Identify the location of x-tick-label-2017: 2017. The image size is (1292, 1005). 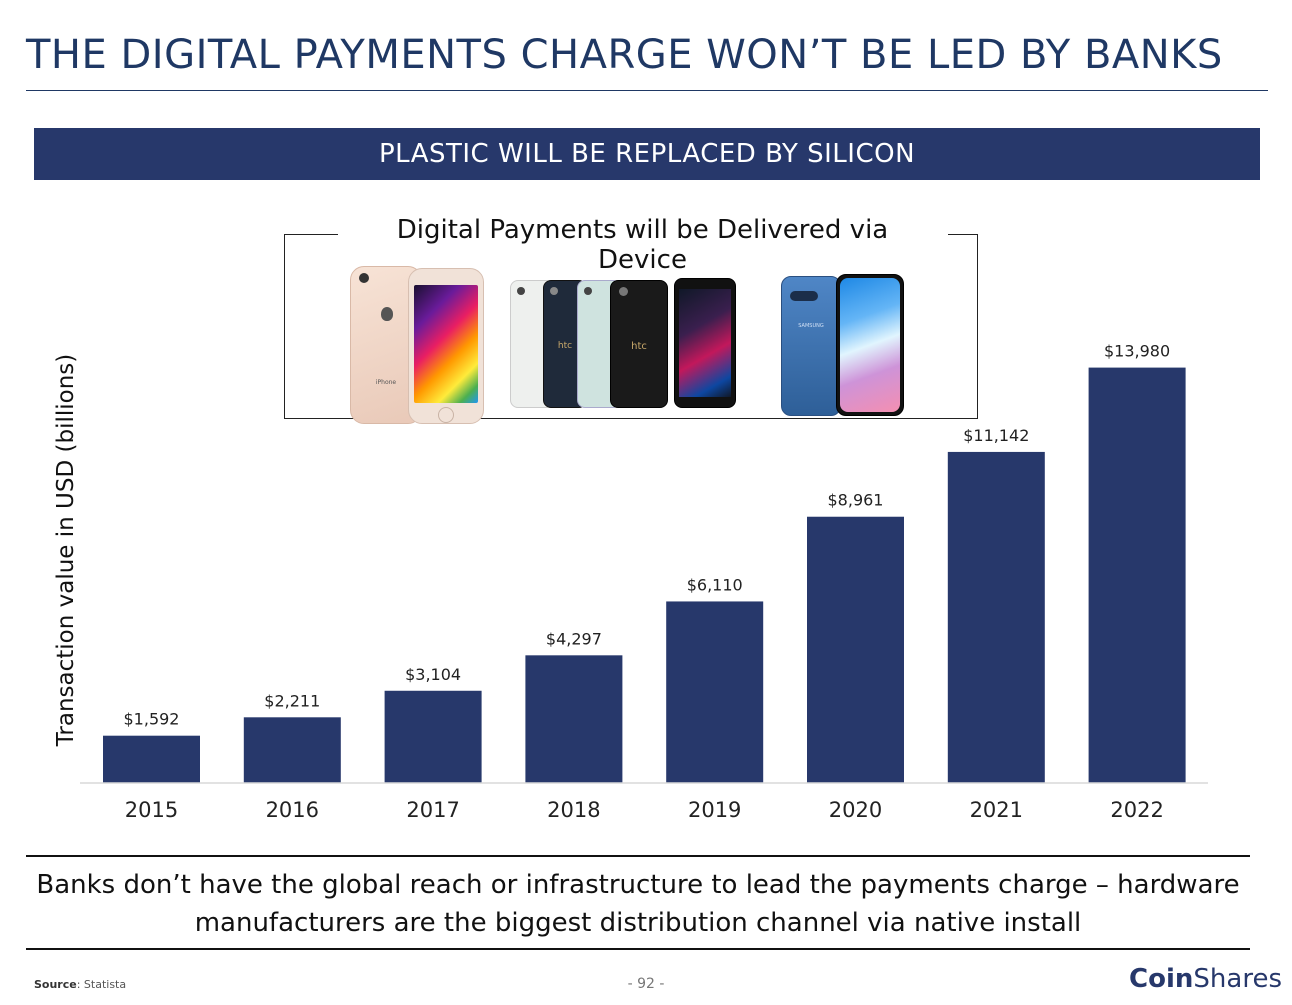
(432, 810).